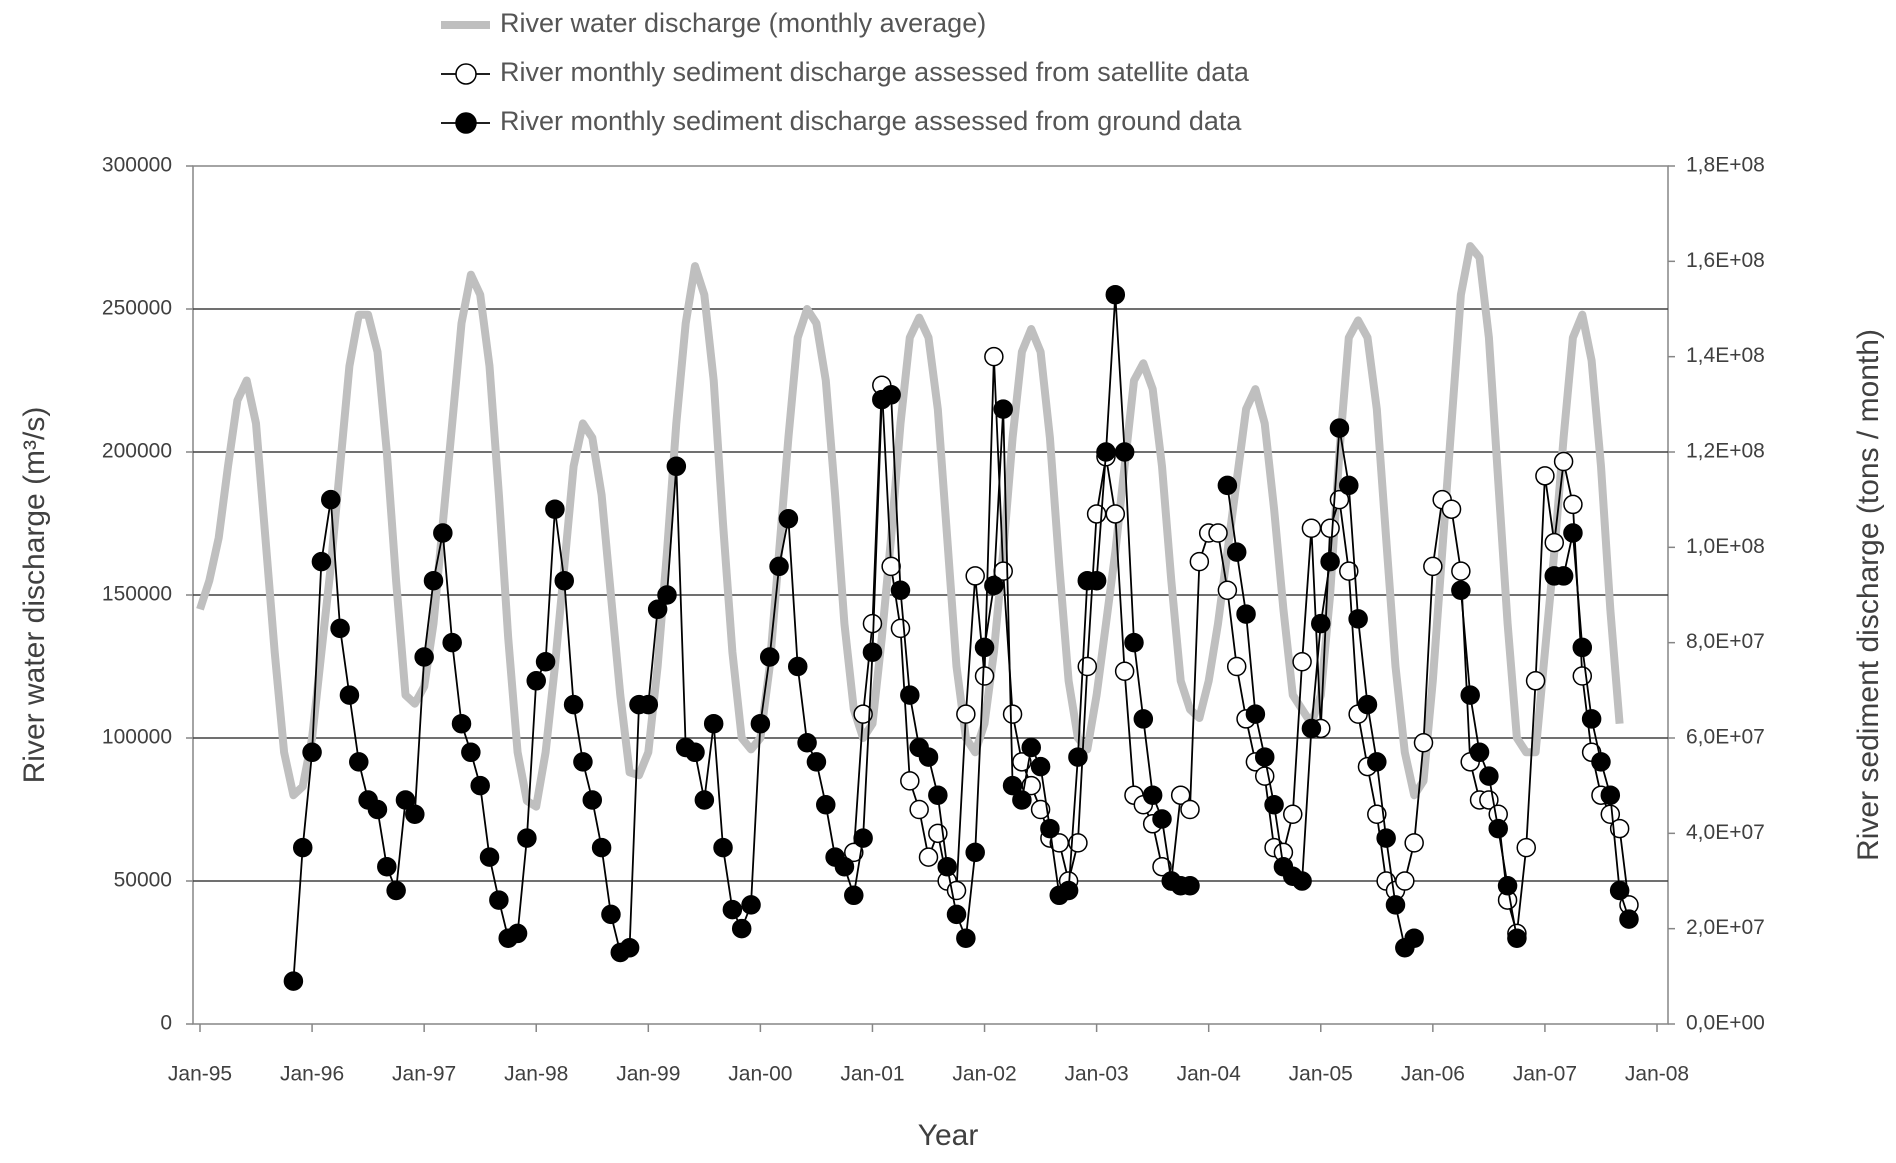  Describe the element at coordinates (312, 1074) in the screenshot. I see `x-tick-label: Jan-96` at that location.